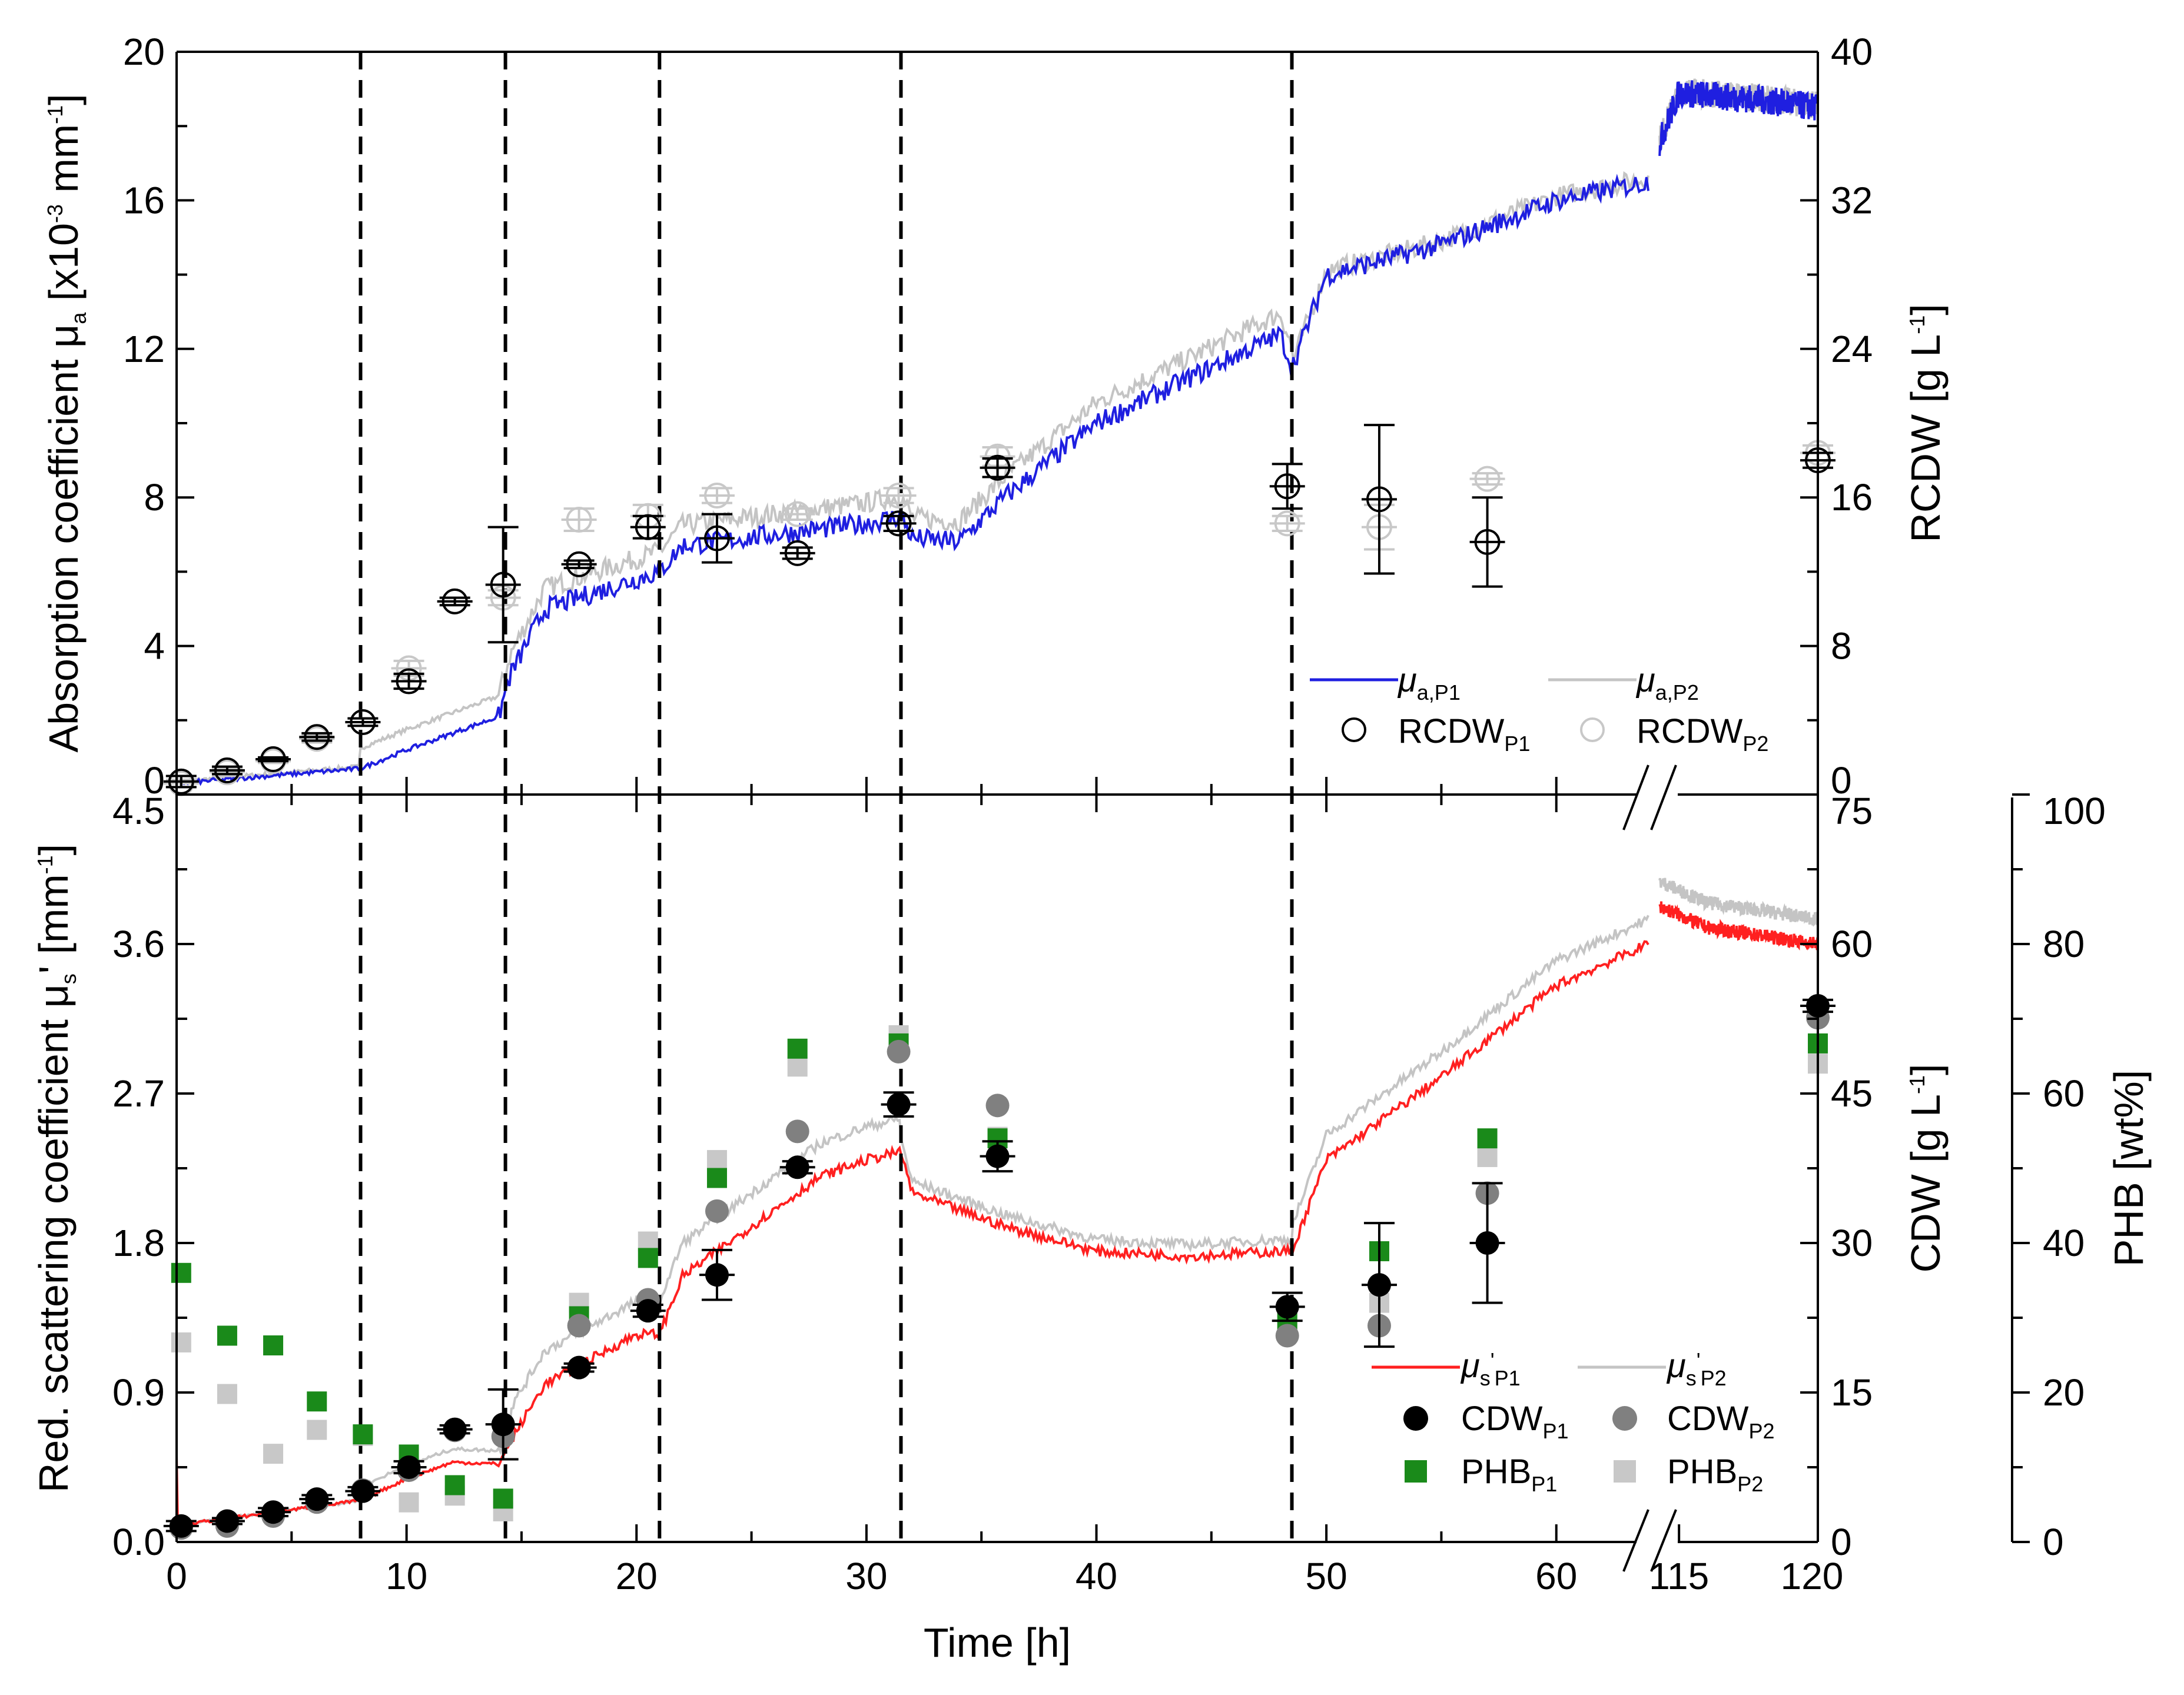 The width and height of the screenshot is (2184, 1695). I want to click on x-tick-label: 50, so click(1326, 1576).